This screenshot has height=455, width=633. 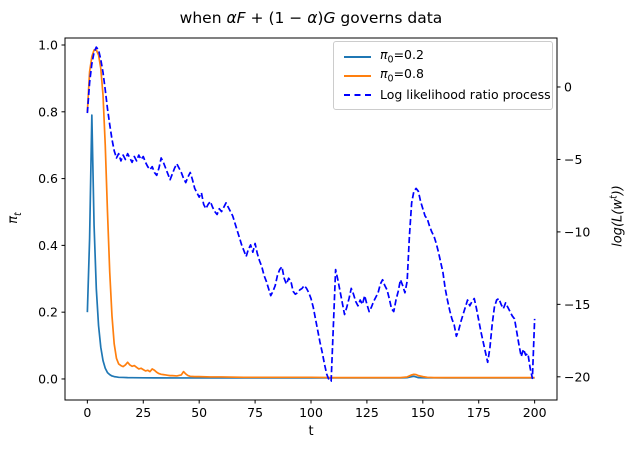 I want to click on legend-item: Log likelihood ratio process, so click(x=447, y=94).